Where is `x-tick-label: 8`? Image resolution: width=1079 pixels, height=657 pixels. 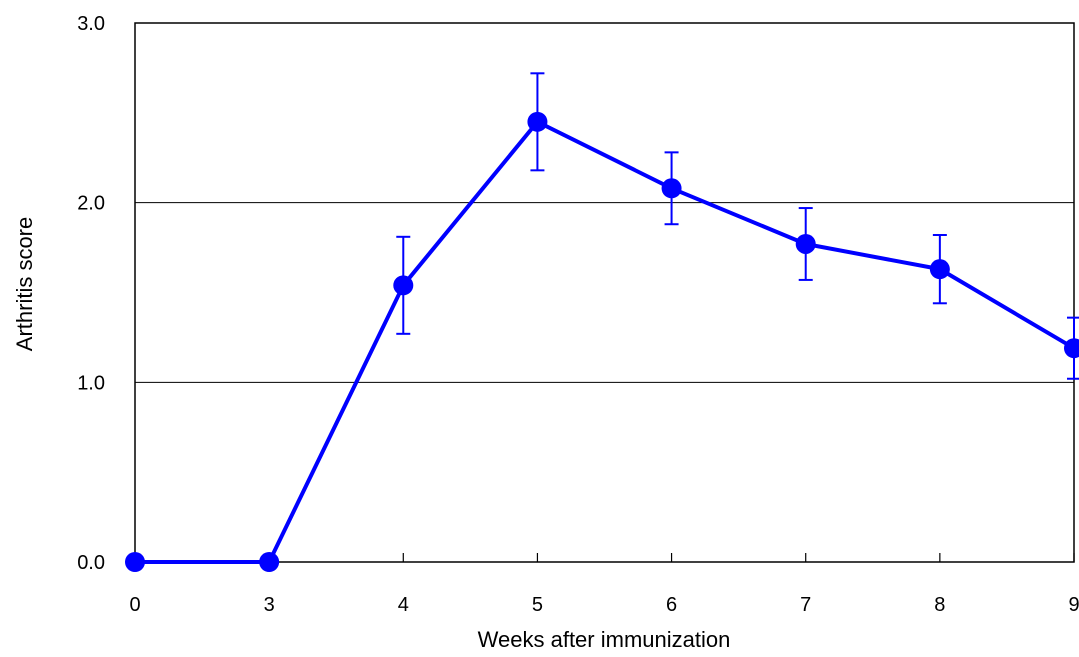
x-tick-label: 8 is located at coordinates (939, 605).